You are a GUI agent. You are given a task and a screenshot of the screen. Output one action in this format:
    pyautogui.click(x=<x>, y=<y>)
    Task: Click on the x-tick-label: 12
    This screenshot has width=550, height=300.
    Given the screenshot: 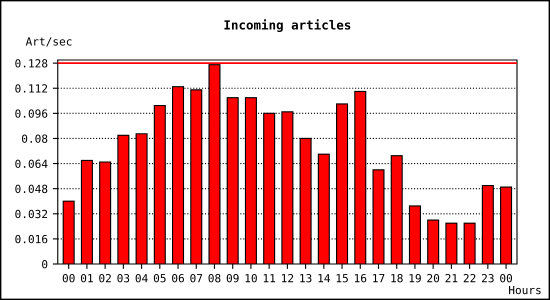 What is the action you would take?
    pyautogui.click(x=288, y=278)
    